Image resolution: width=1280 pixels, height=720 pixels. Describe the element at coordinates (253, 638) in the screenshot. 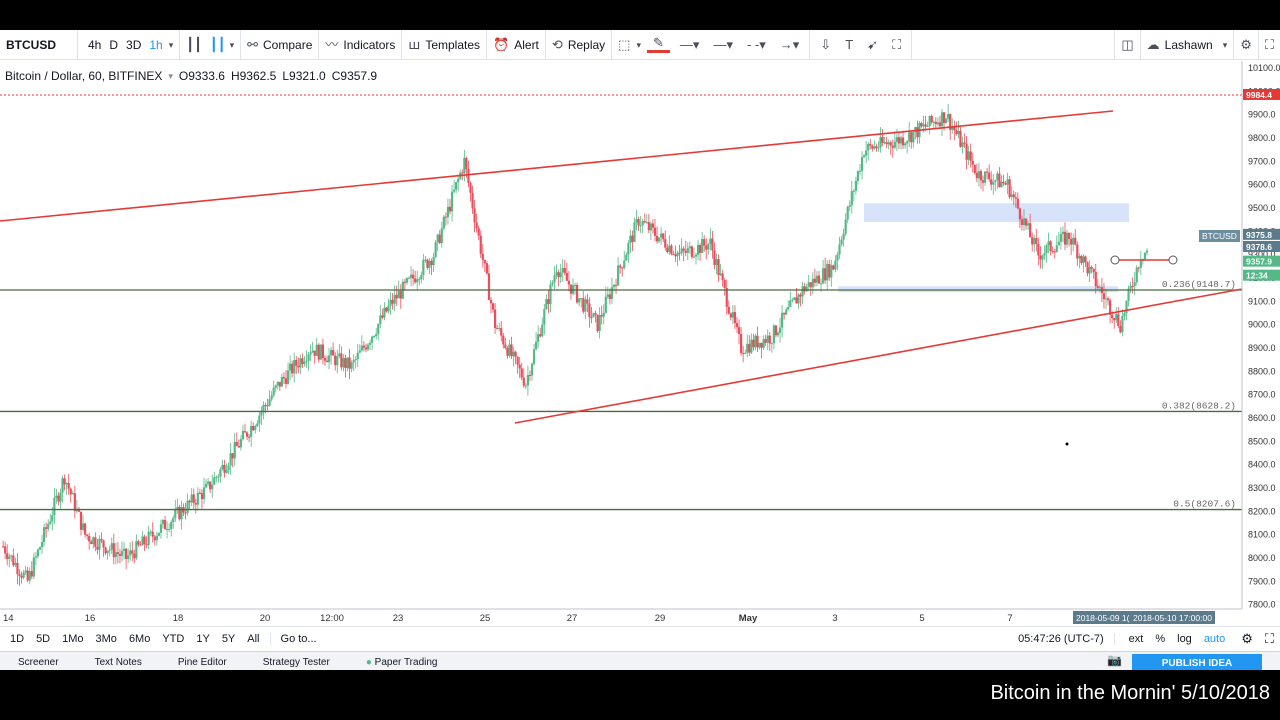

I see `range-all: All` at that location.